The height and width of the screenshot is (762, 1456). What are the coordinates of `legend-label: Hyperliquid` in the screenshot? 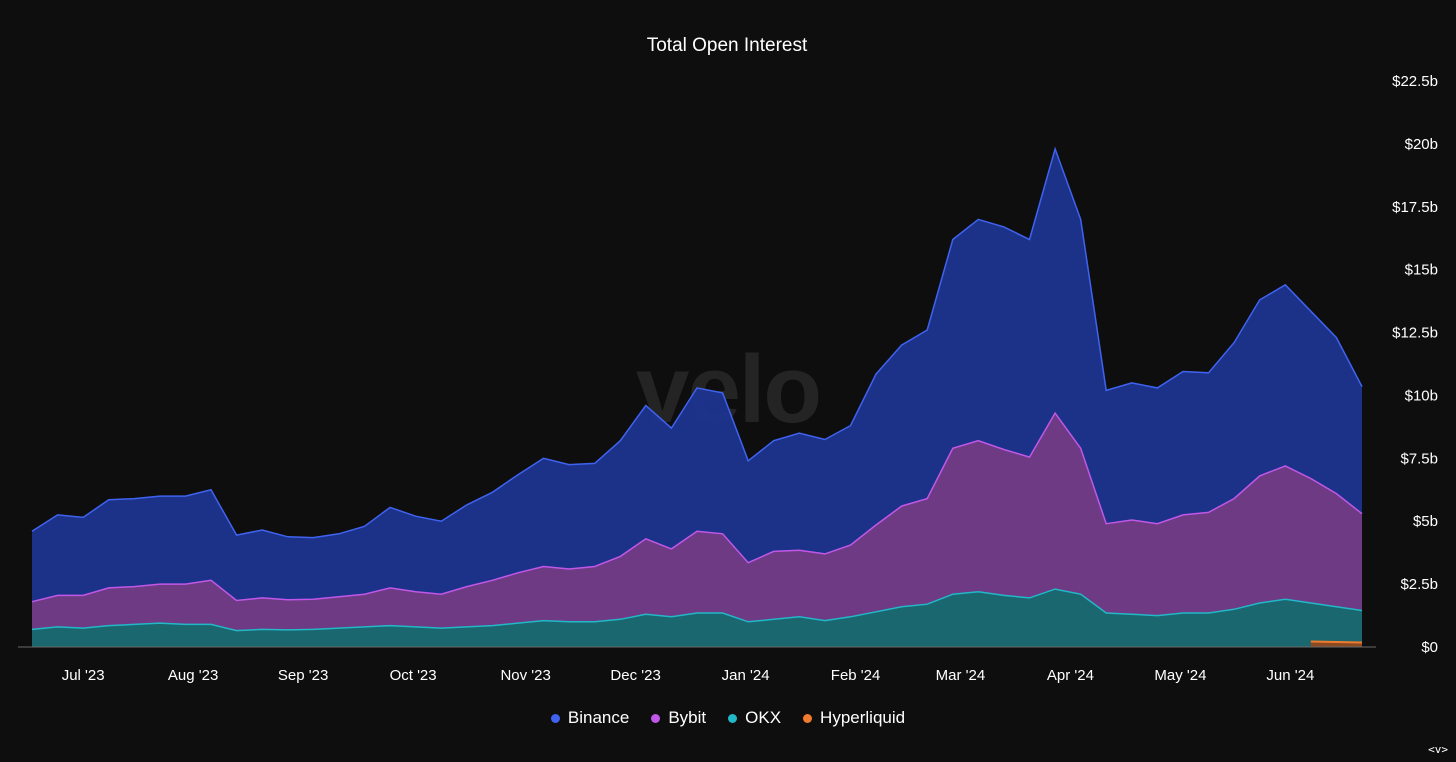 It's located at (863, 717).